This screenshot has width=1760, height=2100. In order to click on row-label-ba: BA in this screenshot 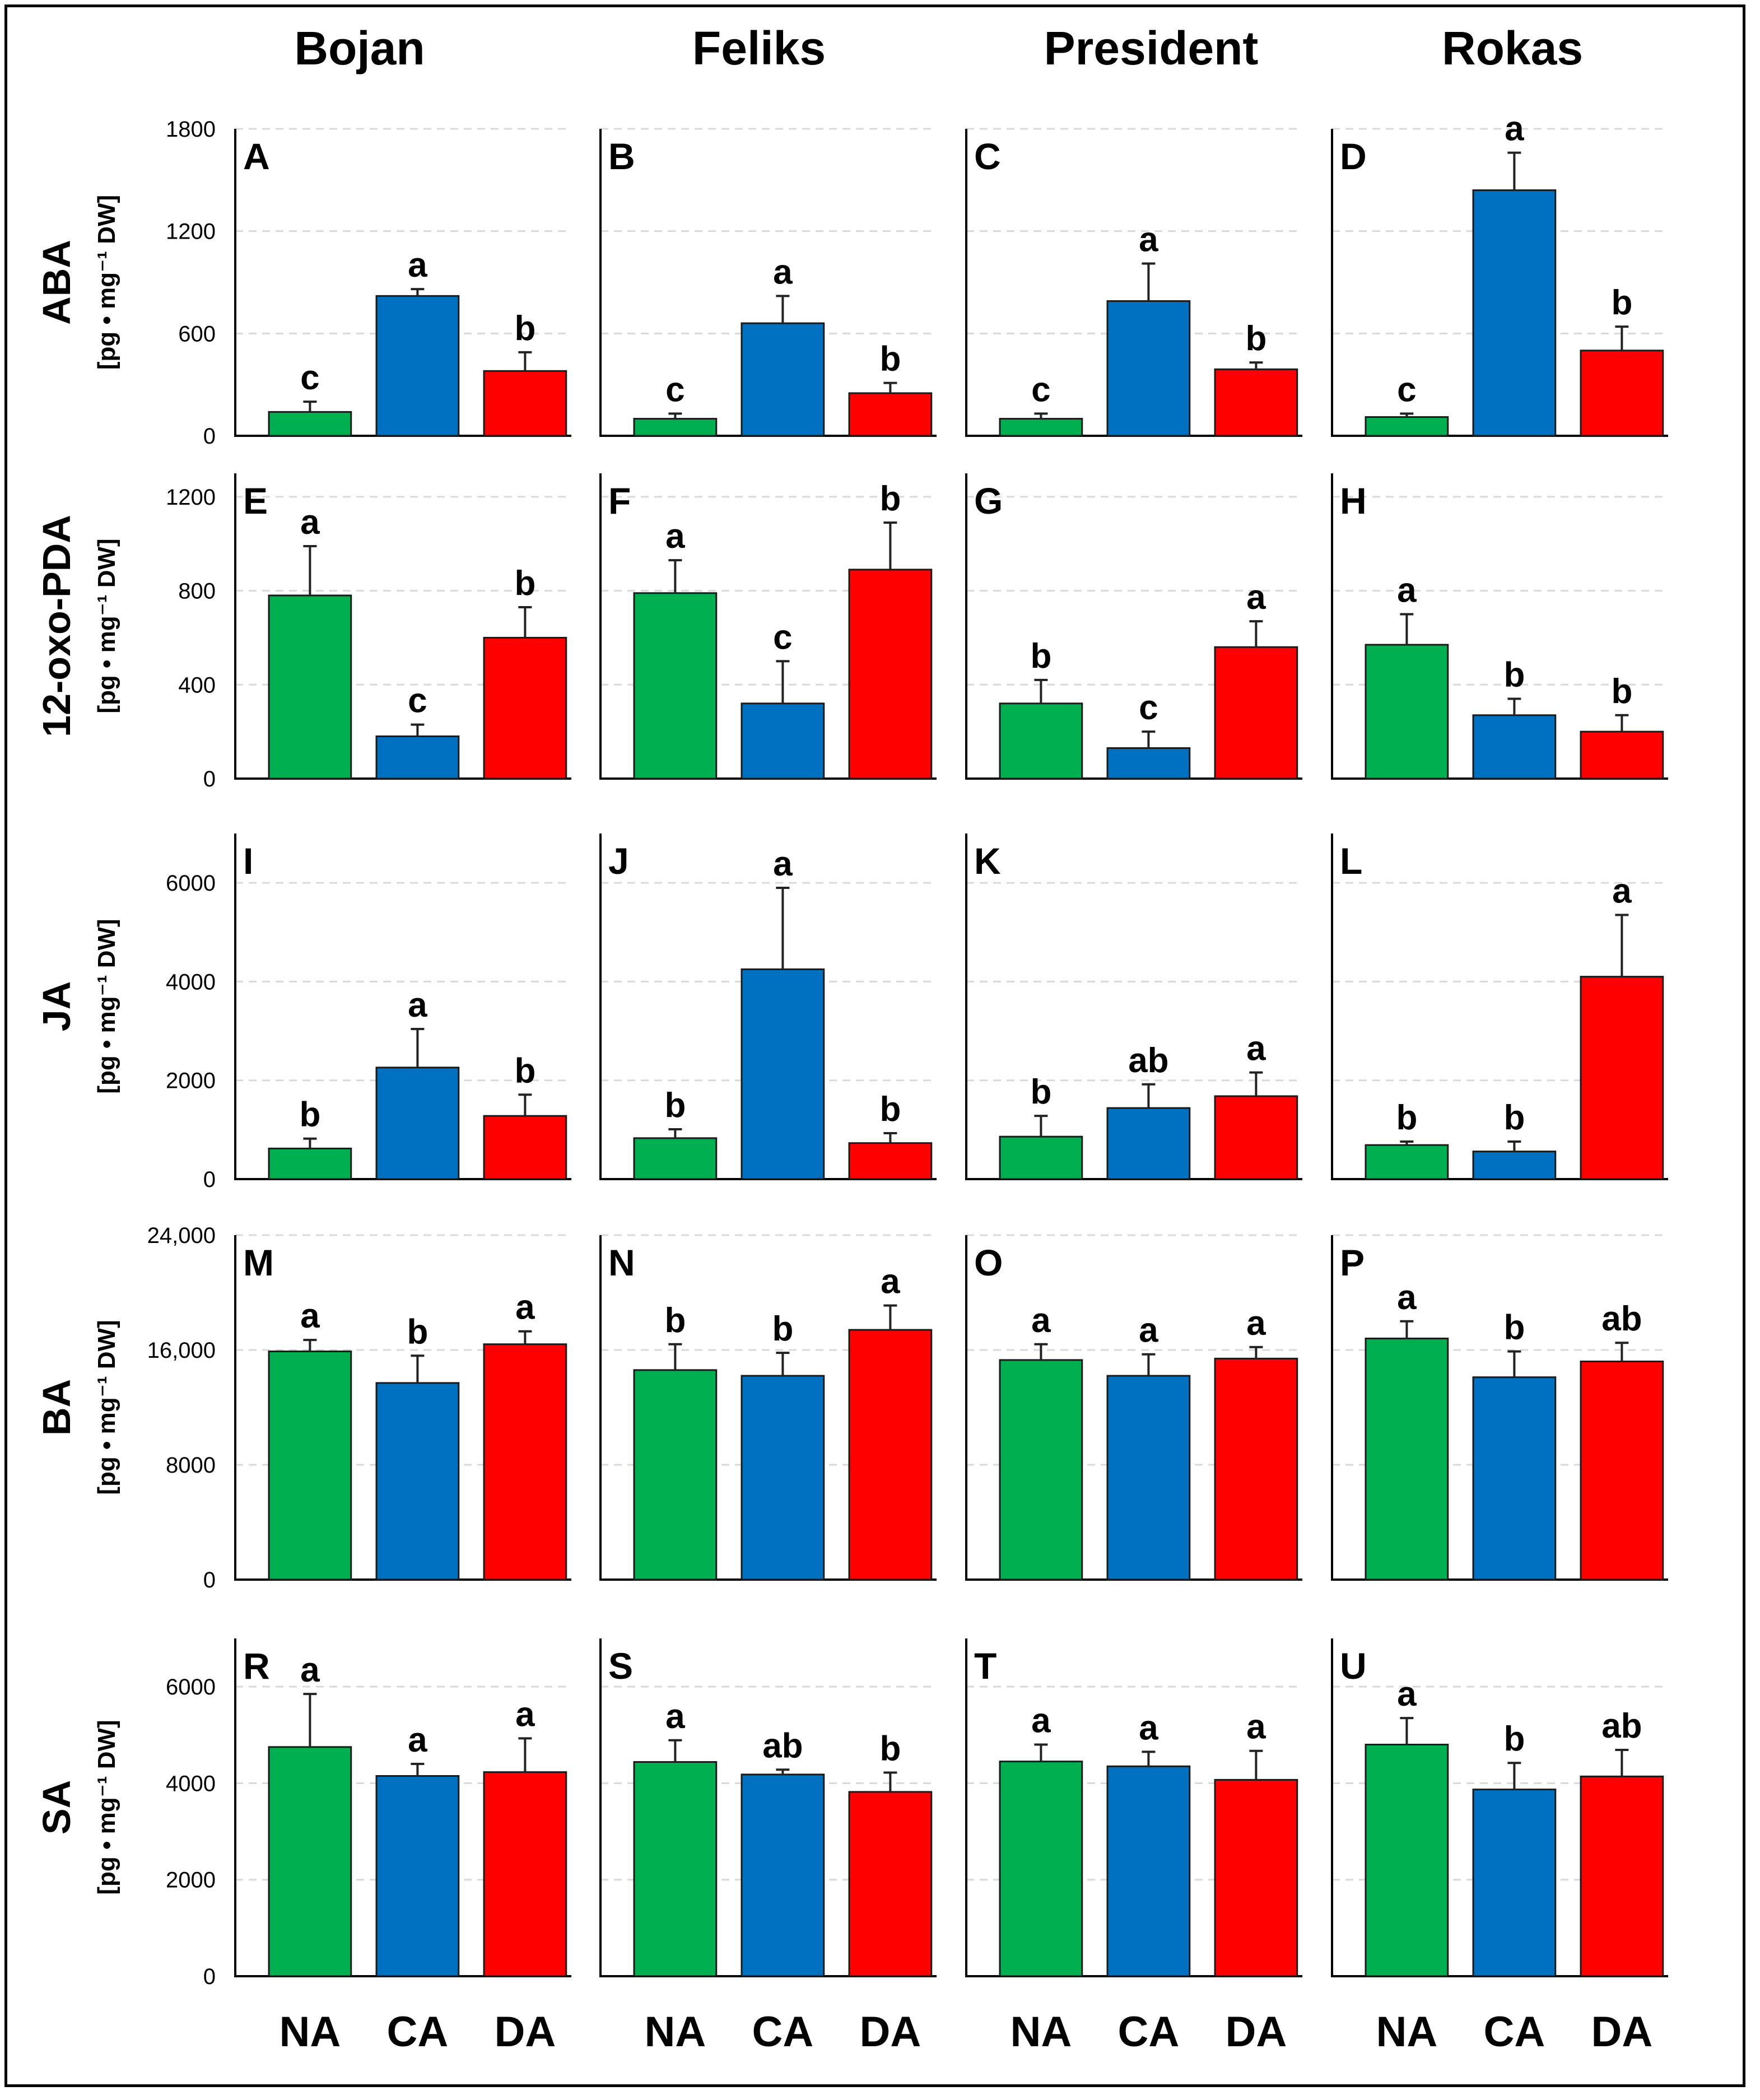, I will do `click(56, 1407)`.